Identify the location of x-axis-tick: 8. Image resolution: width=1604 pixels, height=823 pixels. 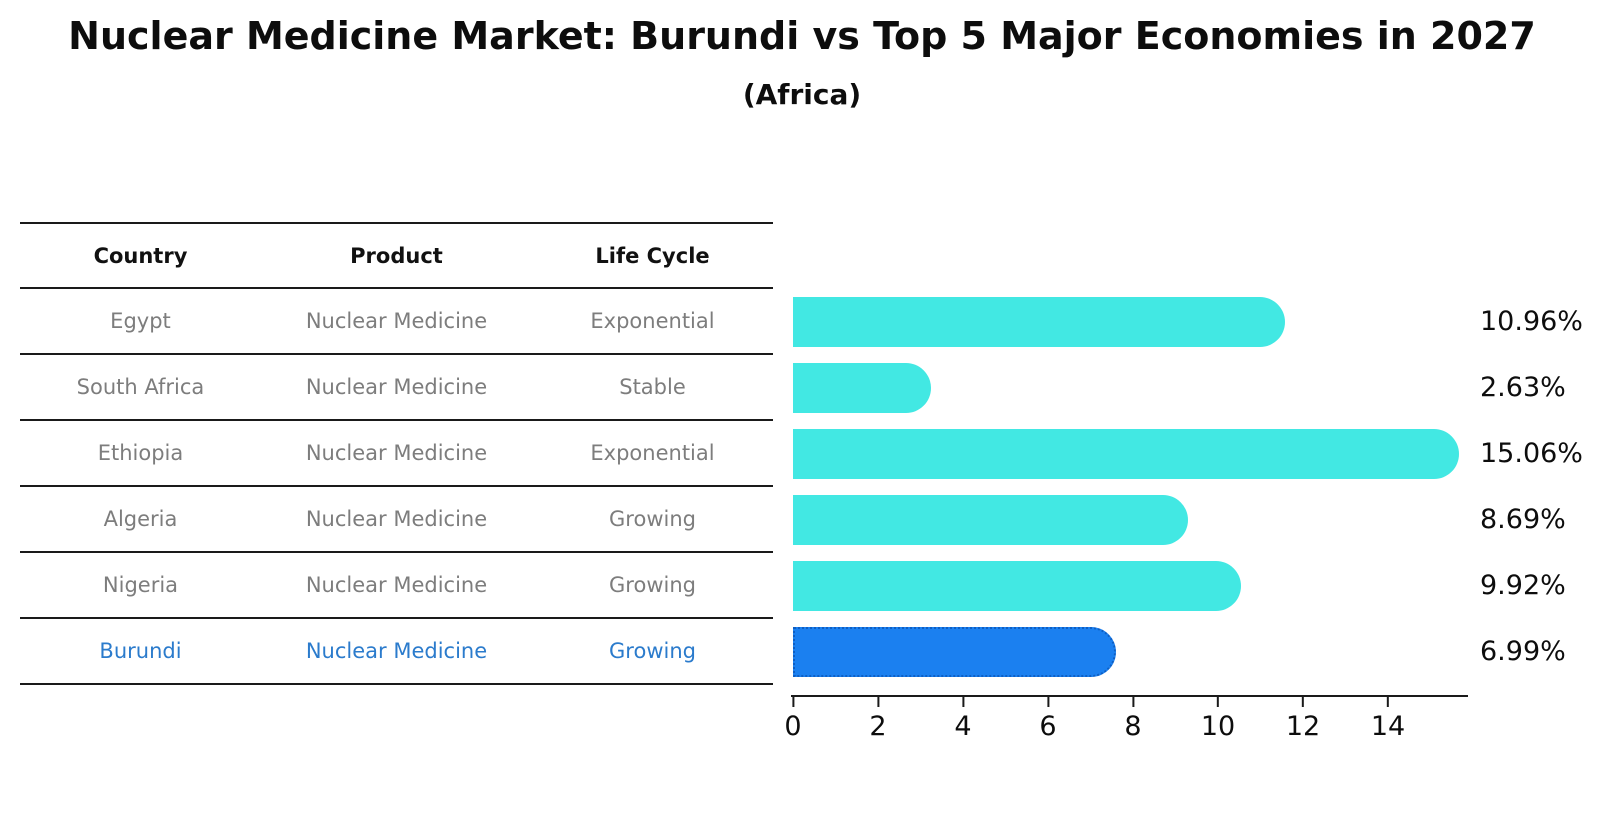
(1133, 719).